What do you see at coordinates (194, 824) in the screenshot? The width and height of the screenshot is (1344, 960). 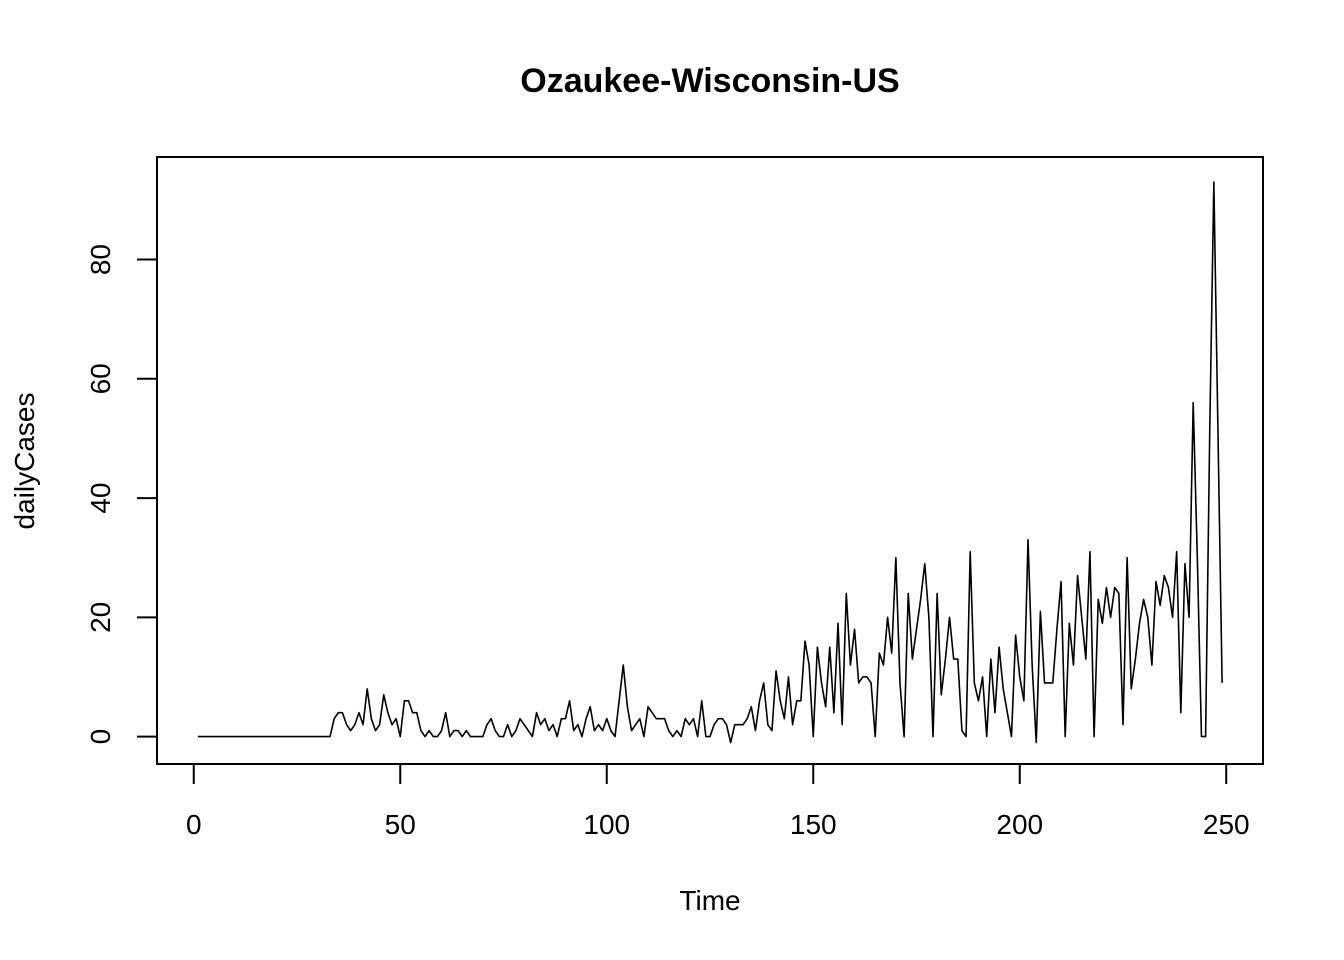 I see `x-tick-label: 0` at bounding box center [194, 824].